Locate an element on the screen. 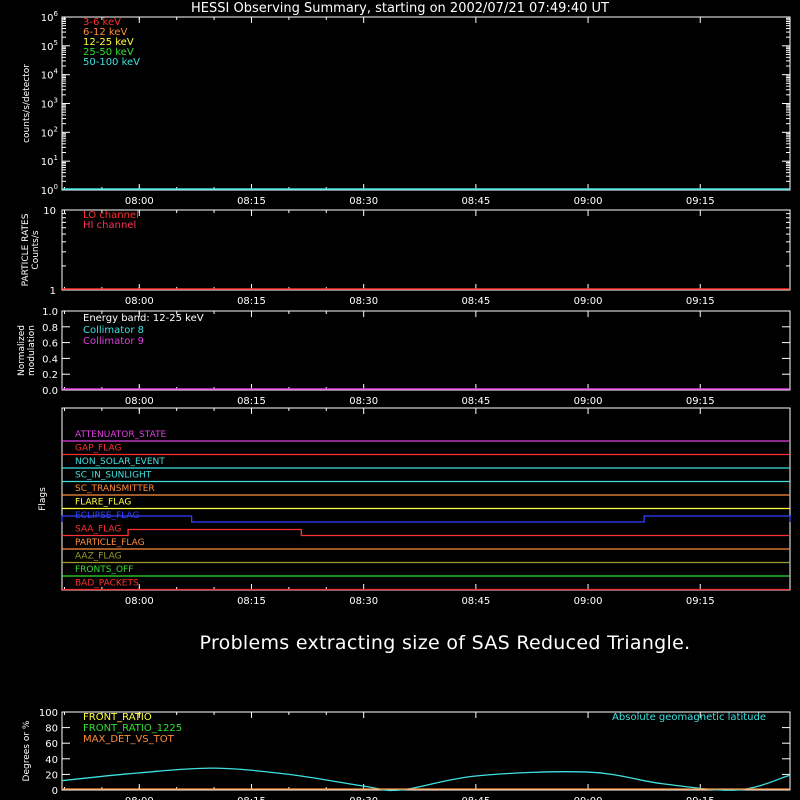  particle-rate-panel is located at coordinates (426, 250).